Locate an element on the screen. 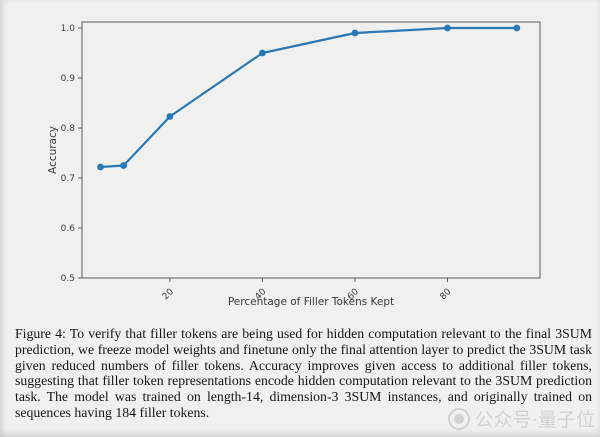  x-axis-label: Percentage of Filler Tokens Kept is located at coordinates (311, 302).